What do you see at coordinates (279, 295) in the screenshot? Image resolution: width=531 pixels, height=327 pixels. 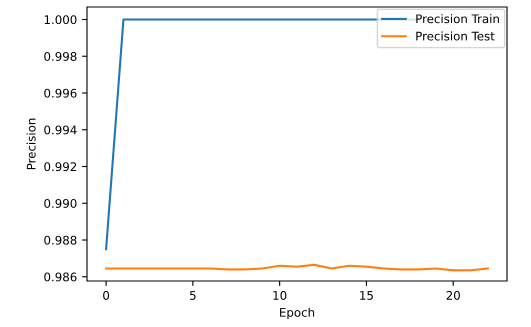 I see `x-tick-label: 10` at bounding box center [279, 295].